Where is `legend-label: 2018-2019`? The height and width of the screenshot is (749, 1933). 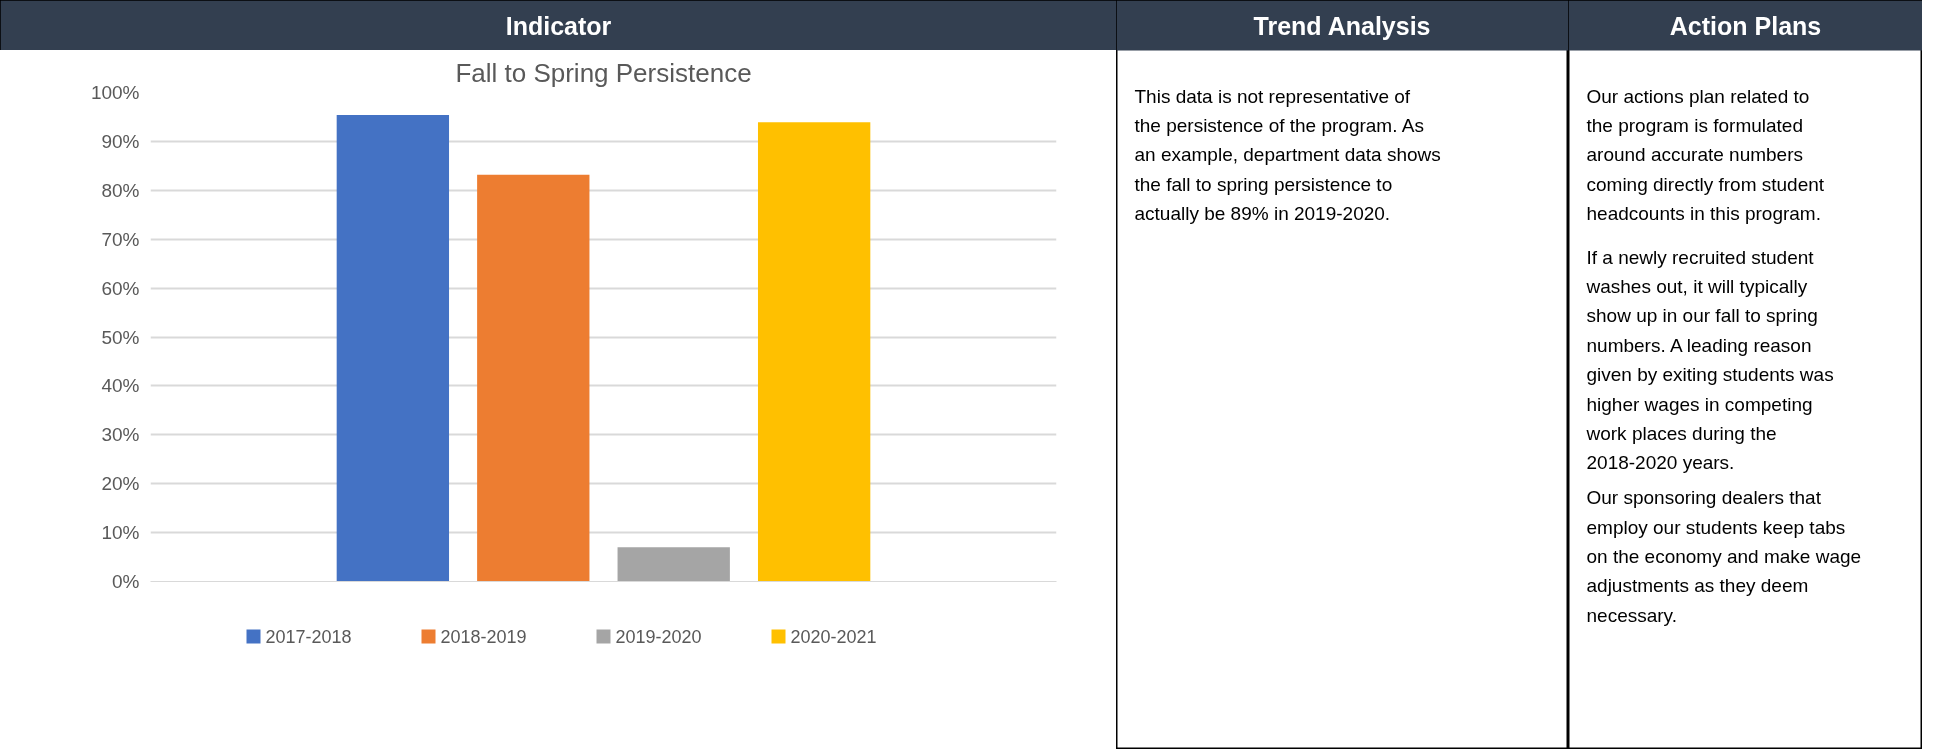 legend-label: 2018-2019 is located at coordinates (483, 637).